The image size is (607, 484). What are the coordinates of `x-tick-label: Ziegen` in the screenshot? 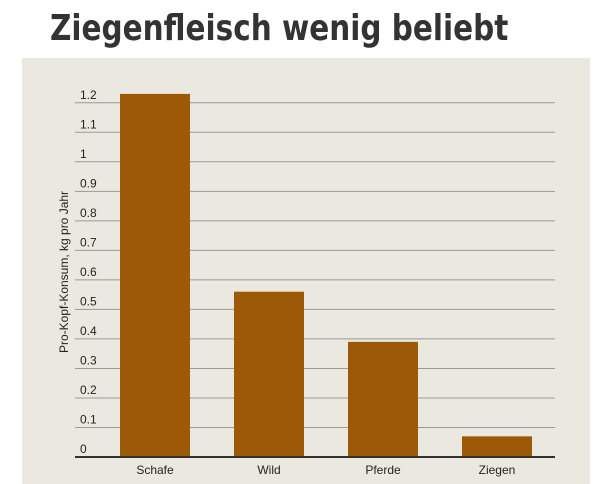 It's located at (497, 470).